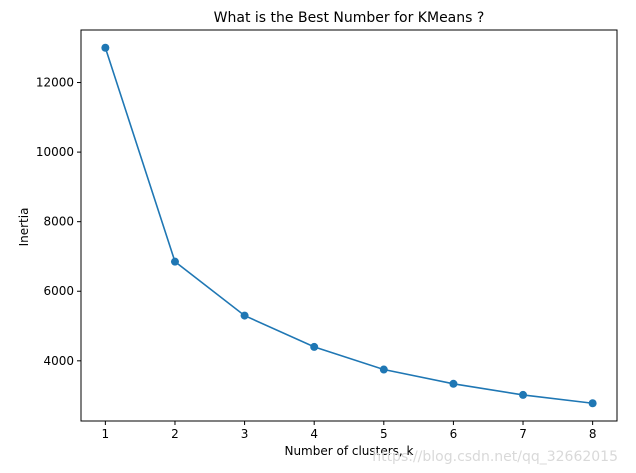 The width and height of the screenshot is (636, 473). I want to click on y-tick-label: 4000, so click(58, 361).